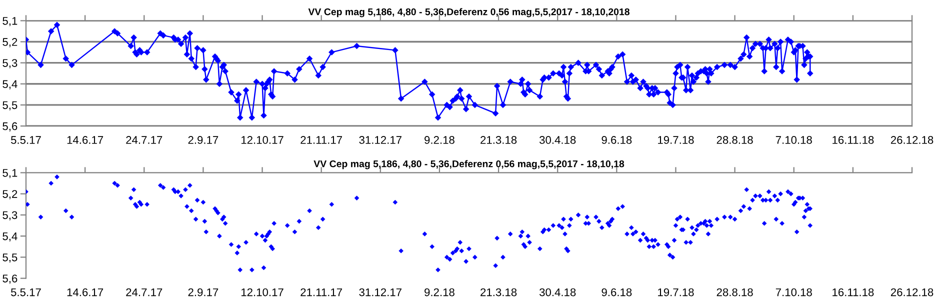 The width and height of the screenshot is (945, 304). What do you see at coordinates (469, 13) in the screenshot?
I see `chart-title: VV Cep mag 5,186, 4,80 - 5,36,Deferenz 0,56 mag,5,5,2017 - 18,10,2018` at bounding box center [469, 13].